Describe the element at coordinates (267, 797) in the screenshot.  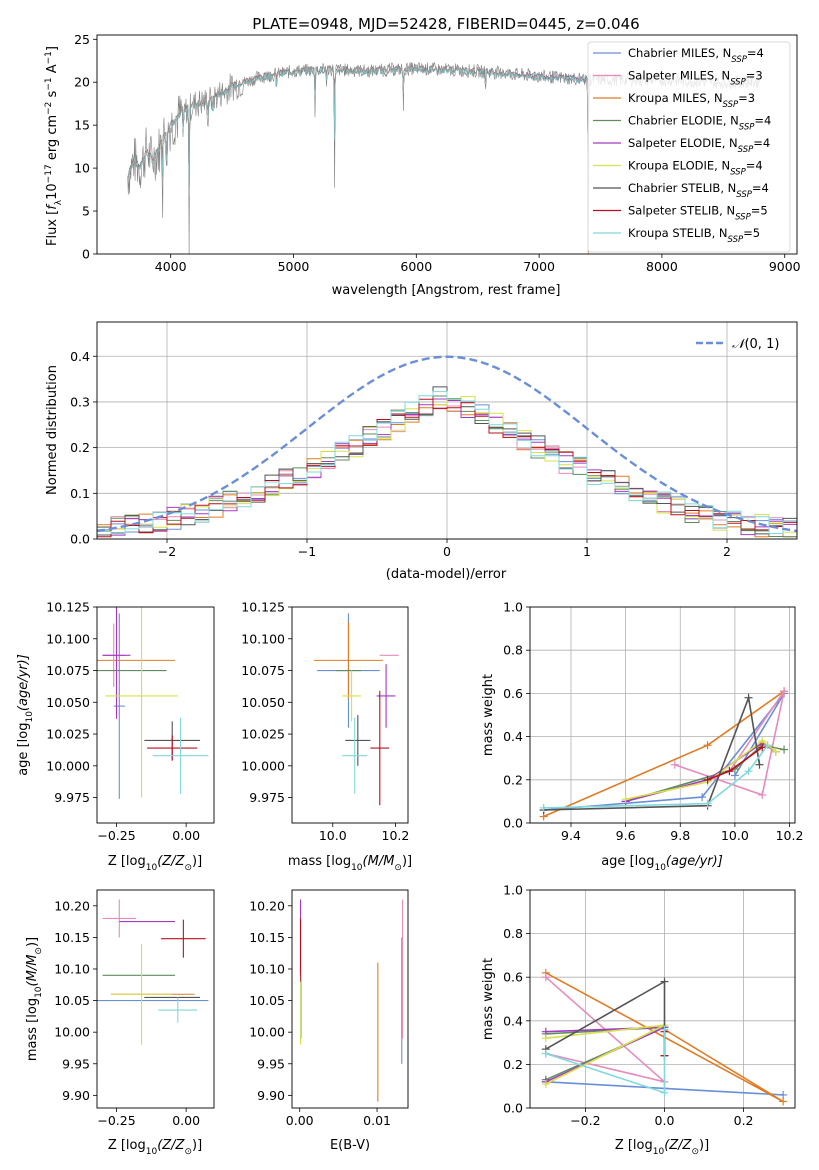
I see `y-tick-label: 9.975` at that location.